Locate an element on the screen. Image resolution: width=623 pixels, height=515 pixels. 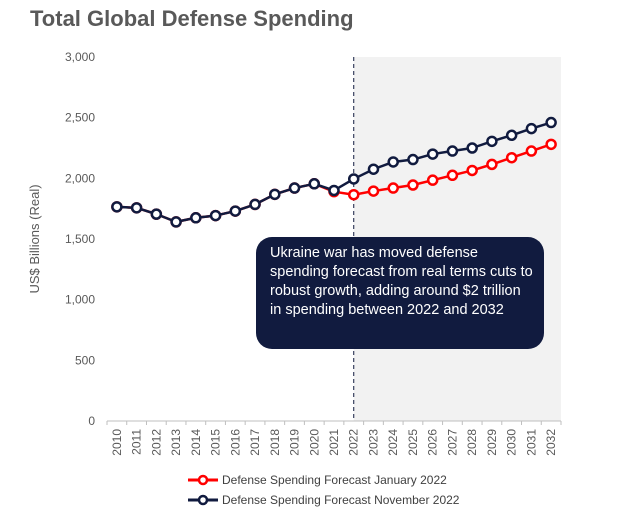
x-tick-label: 2020 is located at coordinates (314, 442).